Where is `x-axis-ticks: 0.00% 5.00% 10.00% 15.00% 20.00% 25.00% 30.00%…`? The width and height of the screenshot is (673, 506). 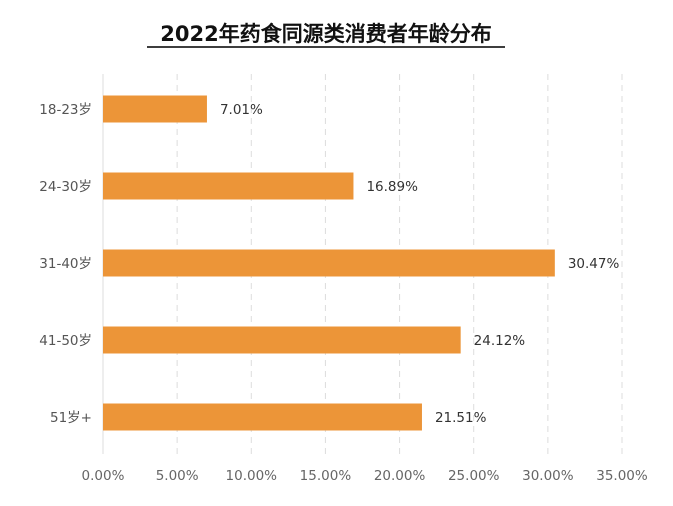
x-axis-ticks: 0.00% 5.00% 10.00% 15.00% 20.00% 25.00% 30.00%… is located at coordinates (365, 476).